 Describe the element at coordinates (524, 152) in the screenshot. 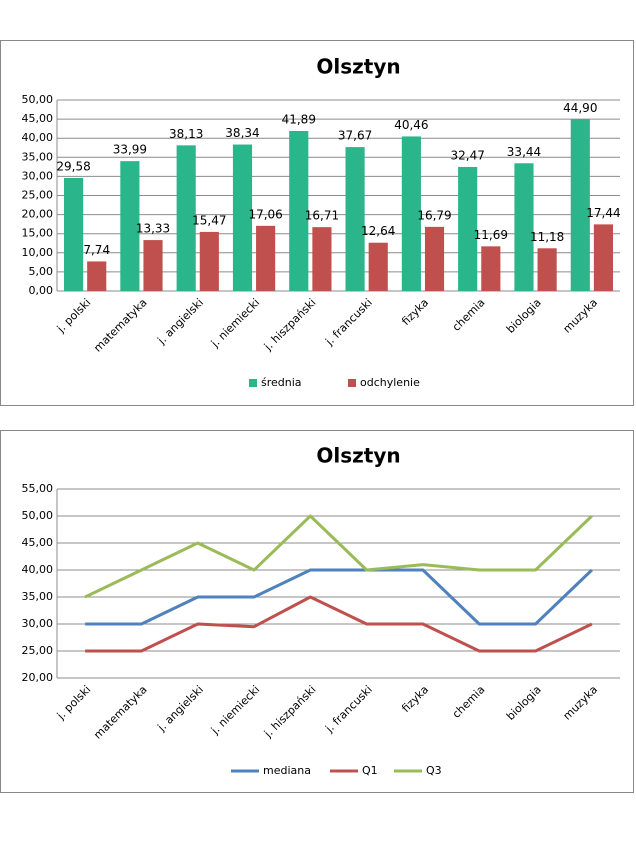

I see `data-label: 33,44` at that location.